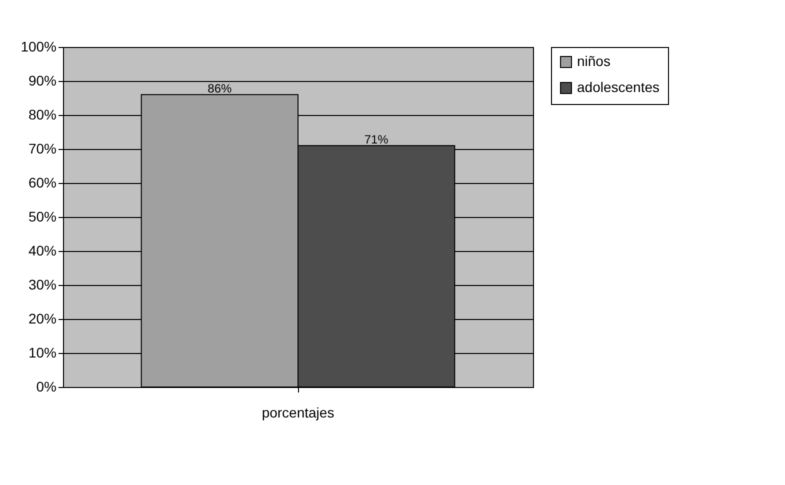 This screenshot has width=785, height=485. I want to click on y-tick-label: 30%, so click(42, 284).